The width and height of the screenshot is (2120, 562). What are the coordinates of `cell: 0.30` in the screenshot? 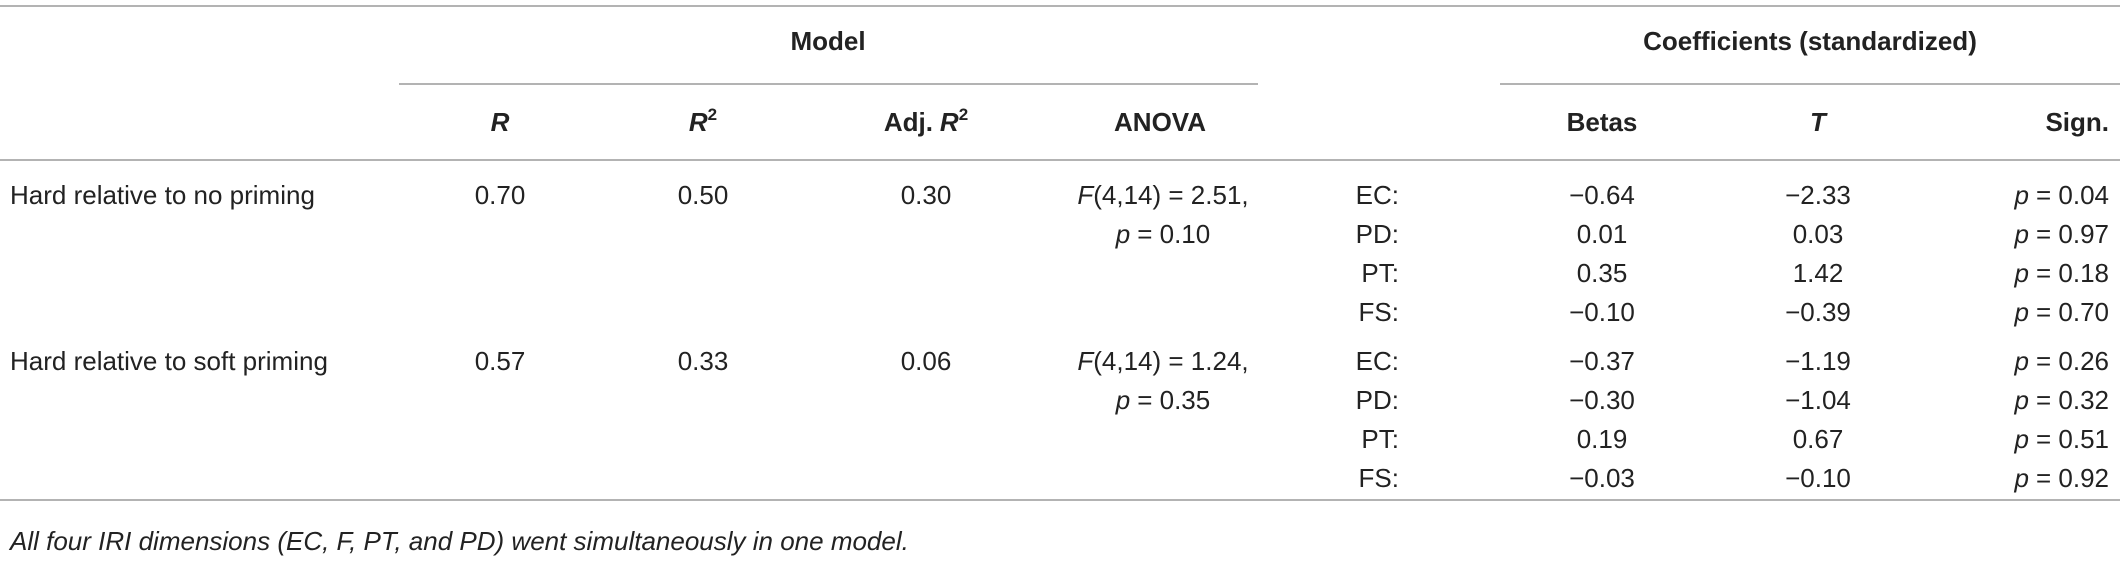 It's located at (926, 195).